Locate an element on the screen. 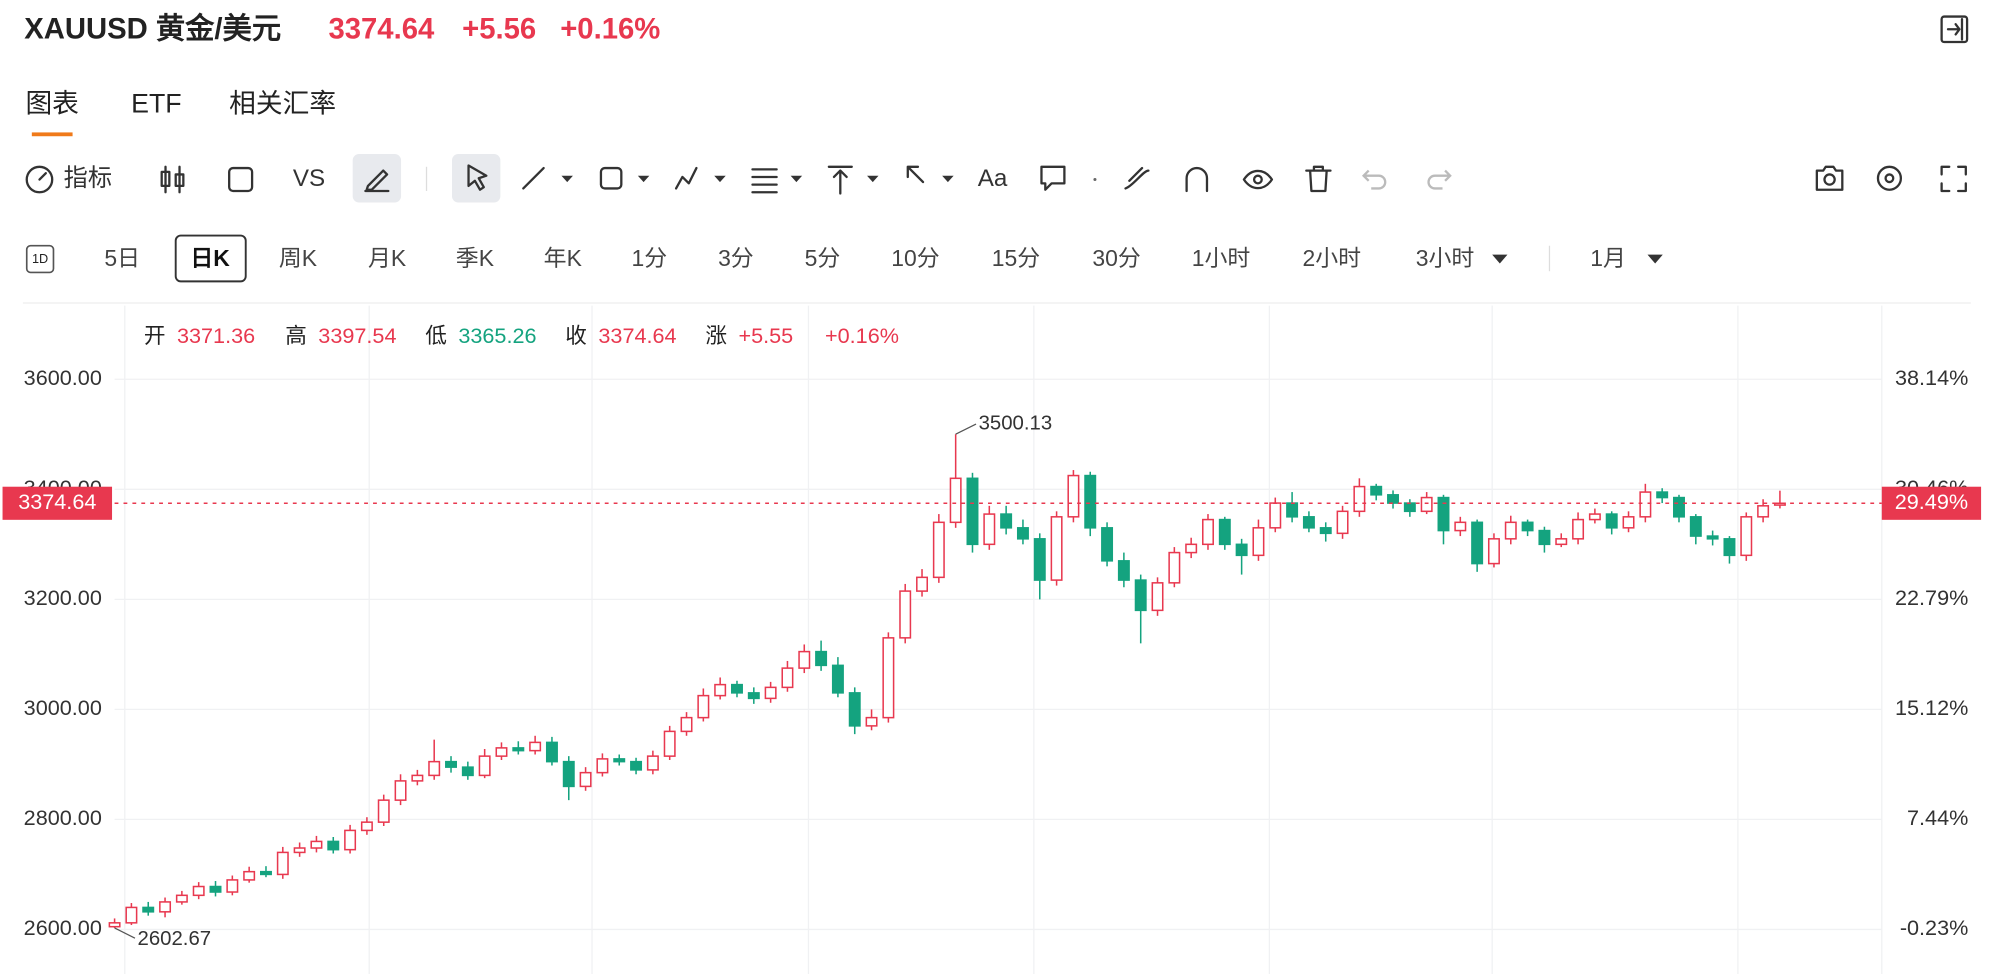 This screenshot has height=974, width=1990. change: +5.56 is located at coordinates (499, 28).